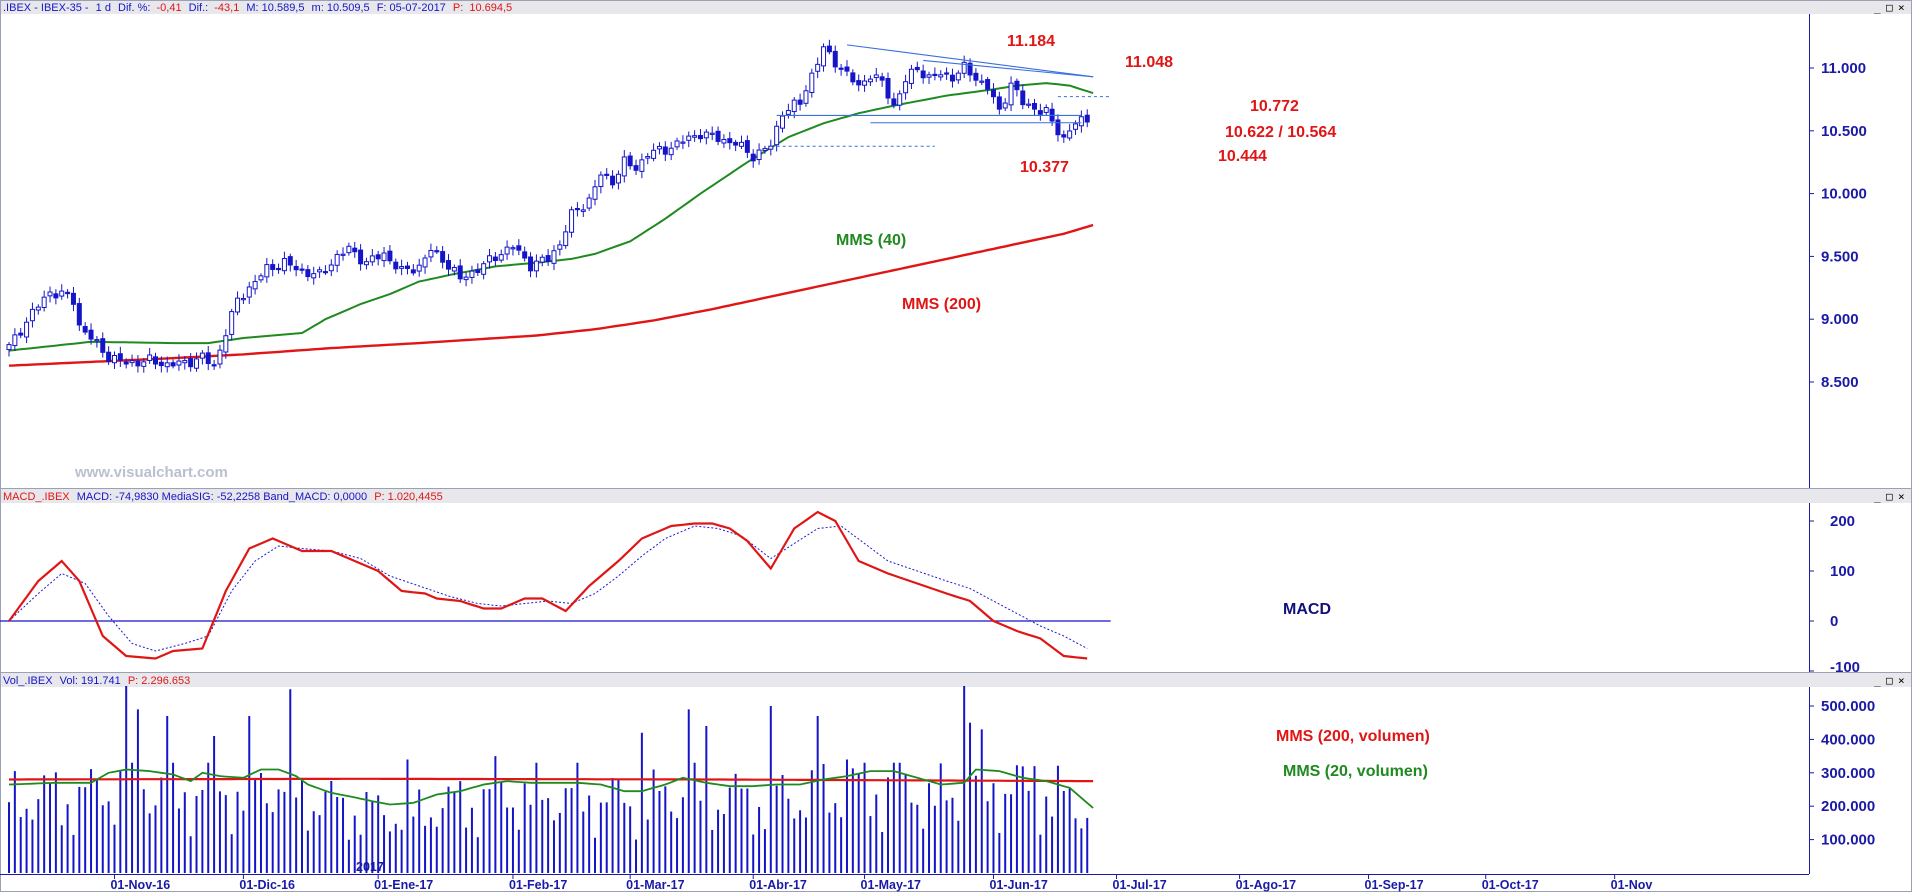  I want to click on macd-minimize-button: _, so click(1877, 496).